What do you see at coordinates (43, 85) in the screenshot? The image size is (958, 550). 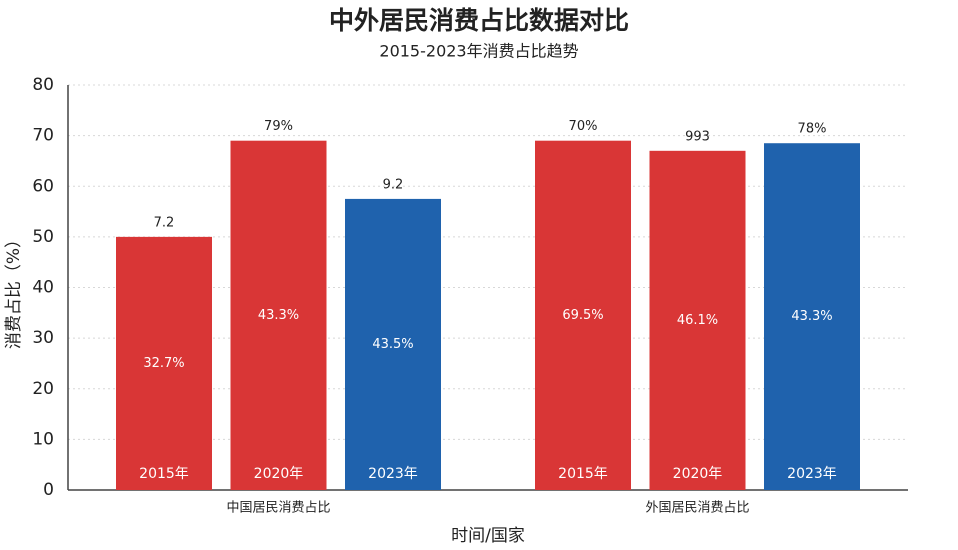 I see `y-tick-label: 80` at bounding box center [43, 85].